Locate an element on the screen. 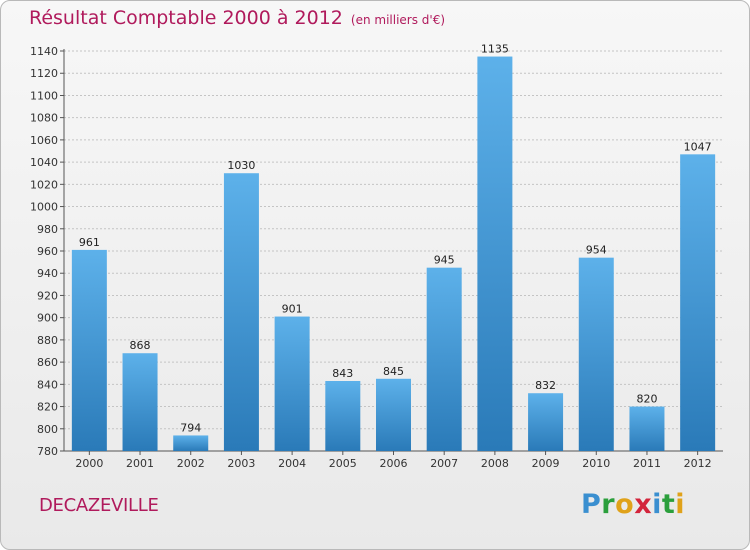 This screenshot has width=750, height=550. bar-2002 is located at coordinates (191, 443).